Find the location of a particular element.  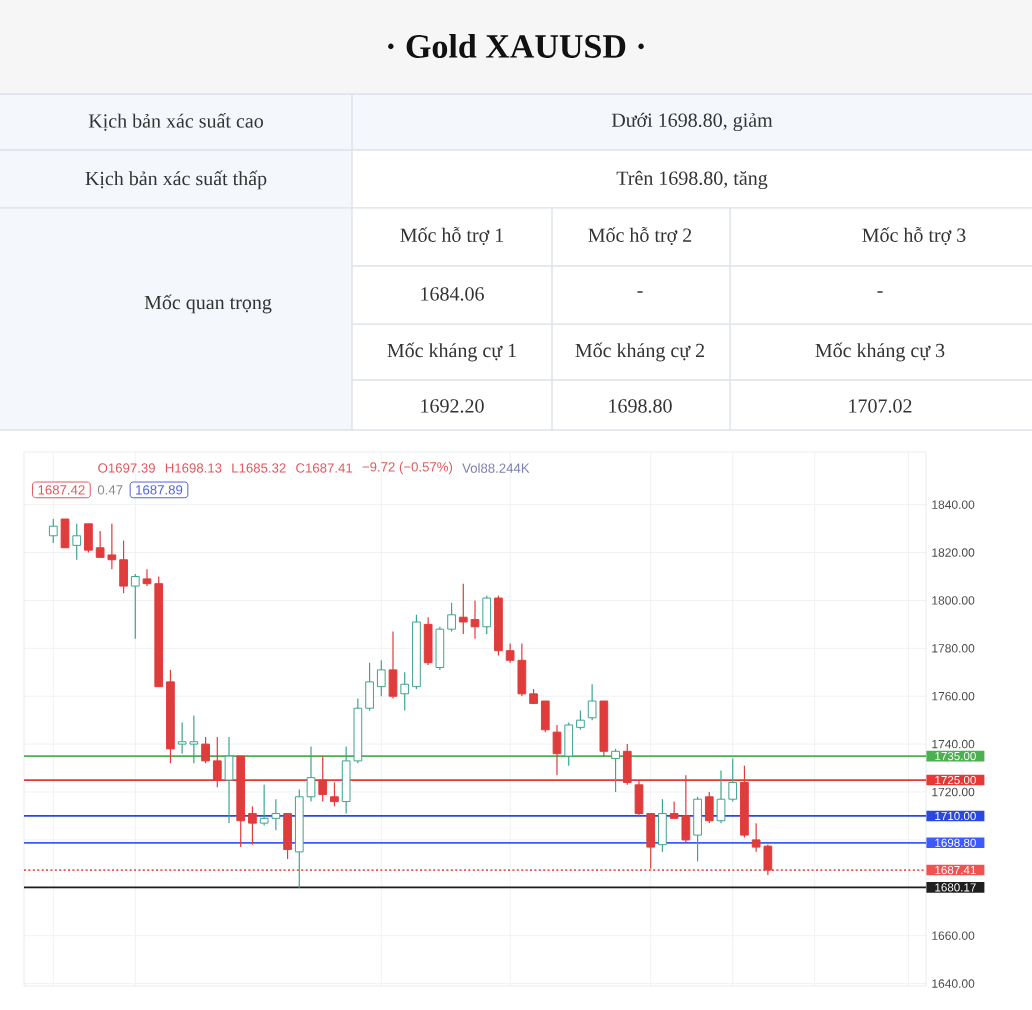

text: Mốc kháng cự 2 is located at coordinates (640, 352).